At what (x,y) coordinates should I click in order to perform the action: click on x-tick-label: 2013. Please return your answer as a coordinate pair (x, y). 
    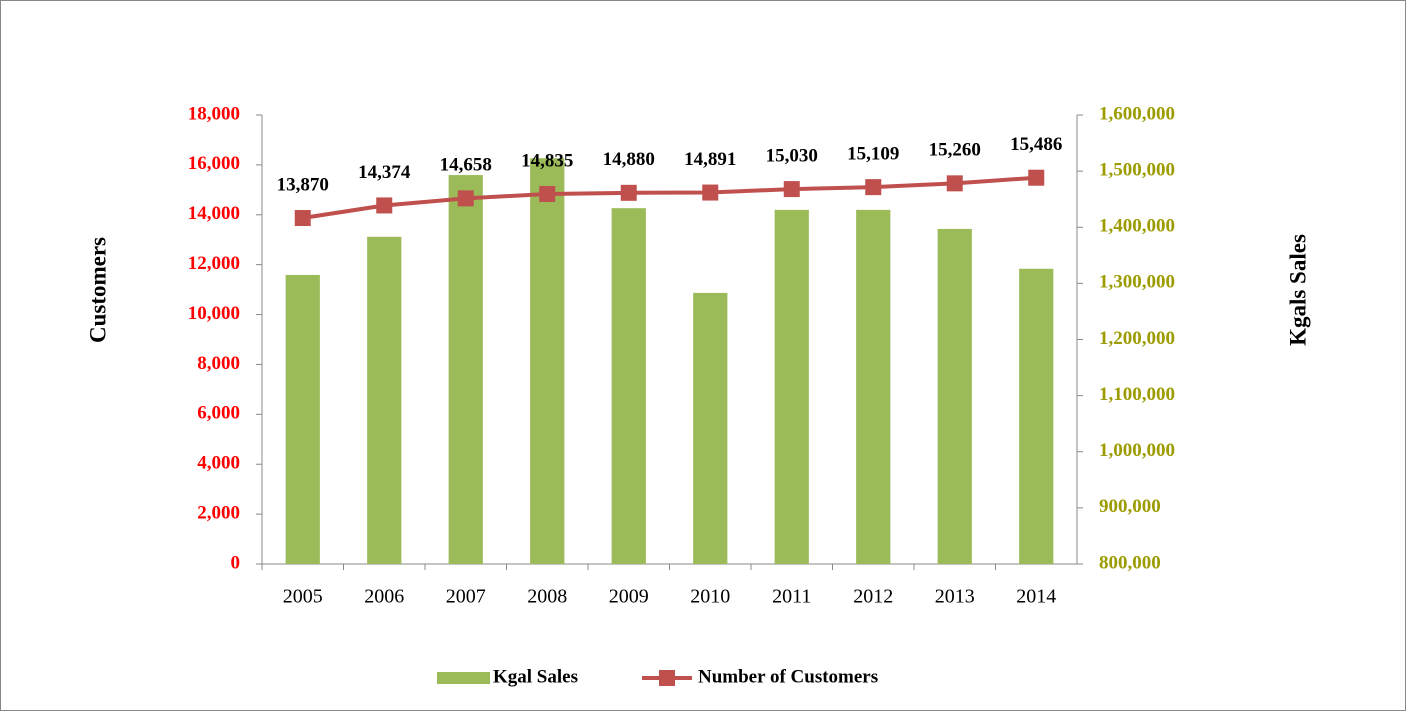
    Looking at the image, I should click on (955, 597).